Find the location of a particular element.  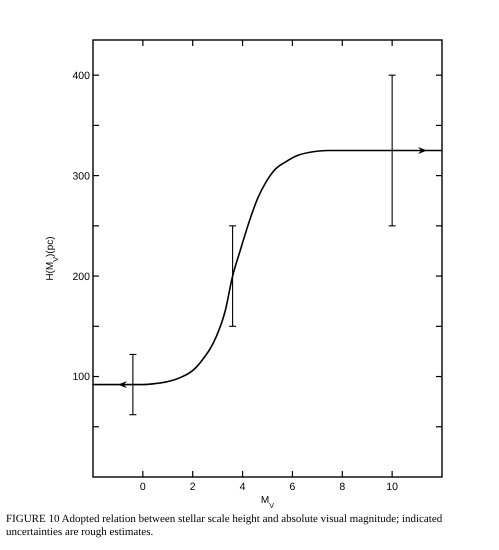

caption: FIGURE 10 Adopted relation between stellar scale height and absolute visual magnitude; indicated uncertainties are rough estimates. is located at coordinates (224, 525).